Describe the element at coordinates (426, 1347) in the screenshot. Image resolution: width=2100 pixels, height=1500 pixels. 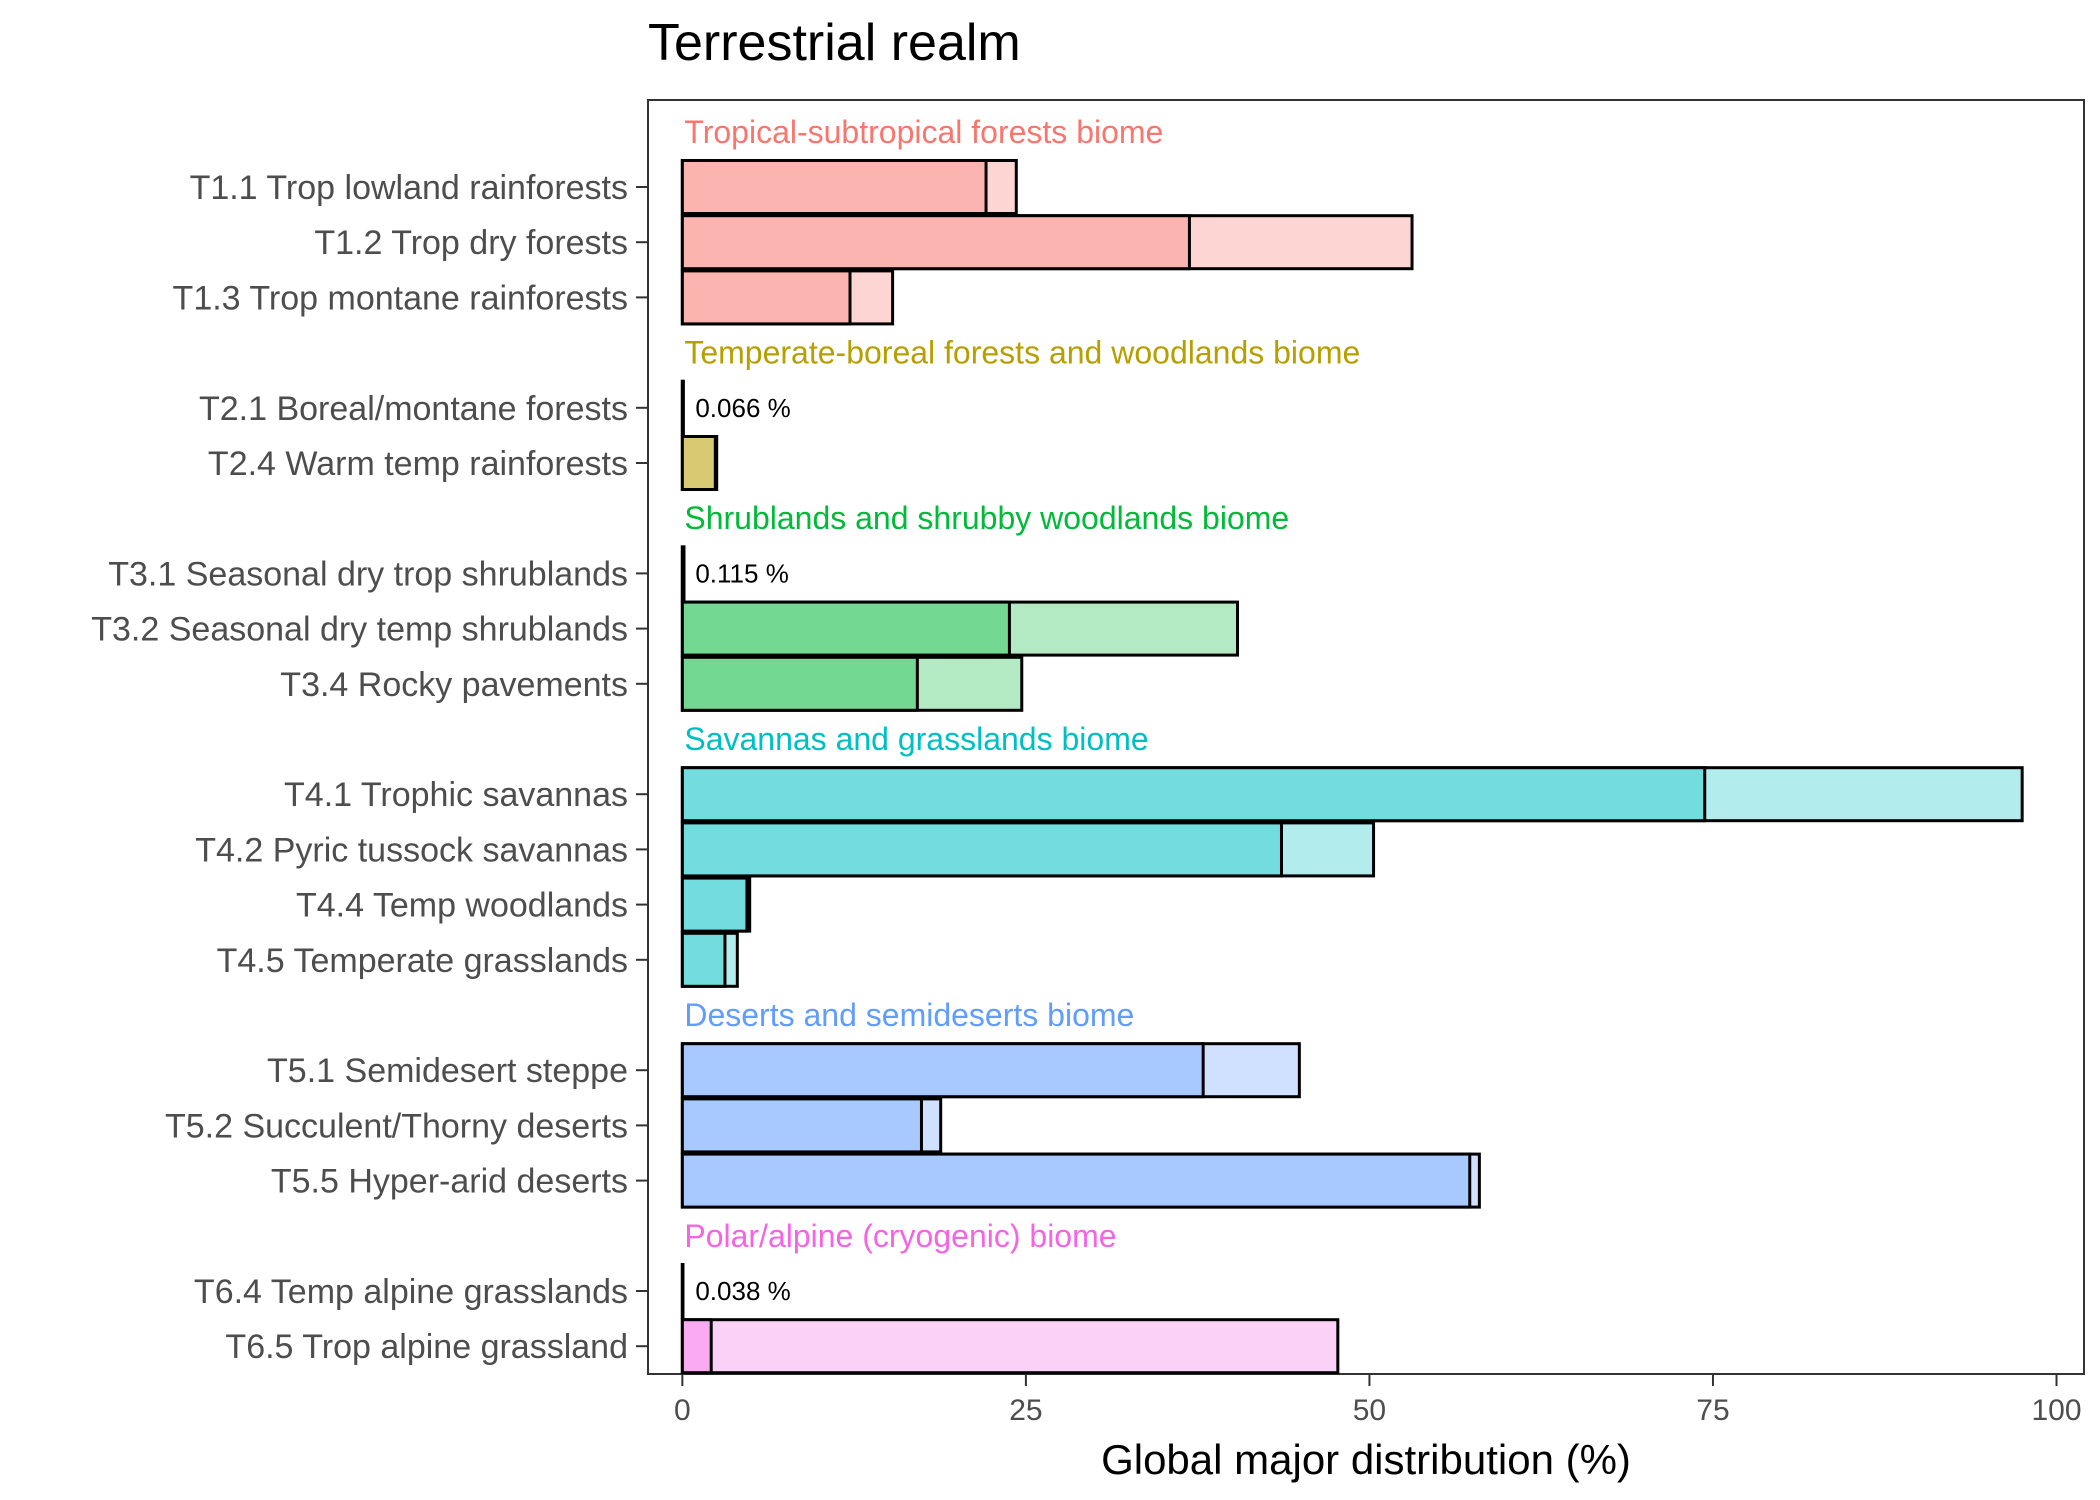
I see `y-tick-label: T6.5 Trop alpine grassland` at that location.